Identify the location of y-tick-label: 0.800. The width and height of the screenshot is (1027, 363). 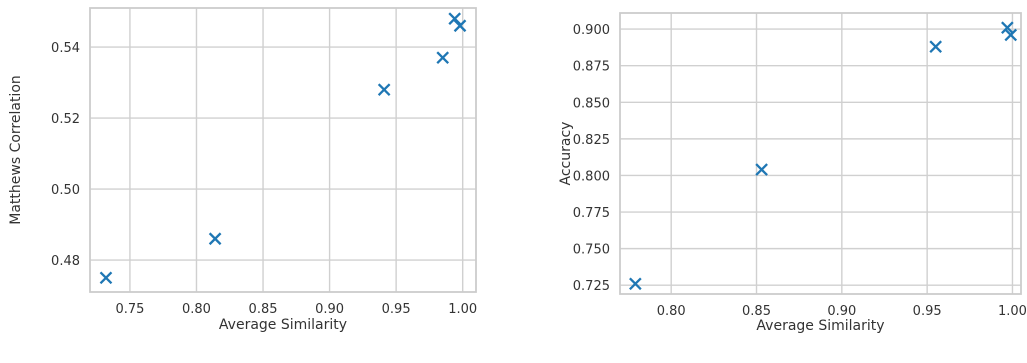
(591, 176).